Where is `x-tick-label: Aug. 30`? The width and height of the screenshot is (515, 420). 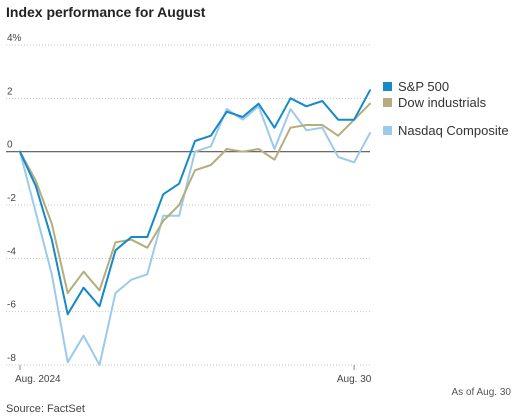
x-tick-label: Aug. 30 is located at coordinates (354, 379).